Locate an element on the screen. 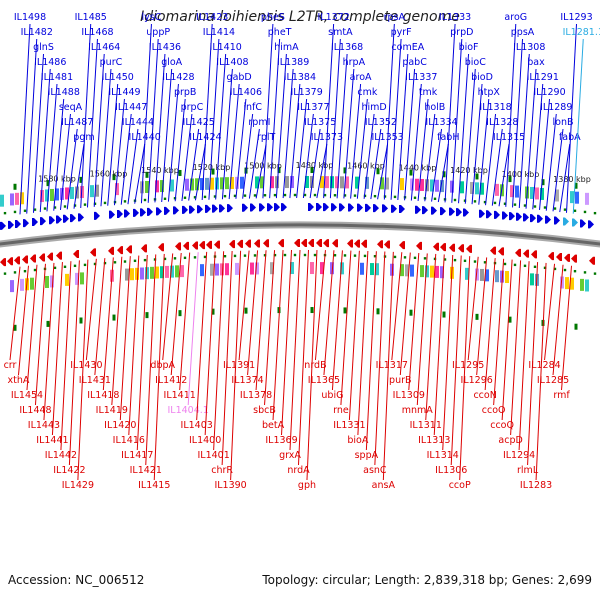 This screenshot has height=600, width=600. bottom-gene-label: IL1295 is located at coordinates (468, 365).